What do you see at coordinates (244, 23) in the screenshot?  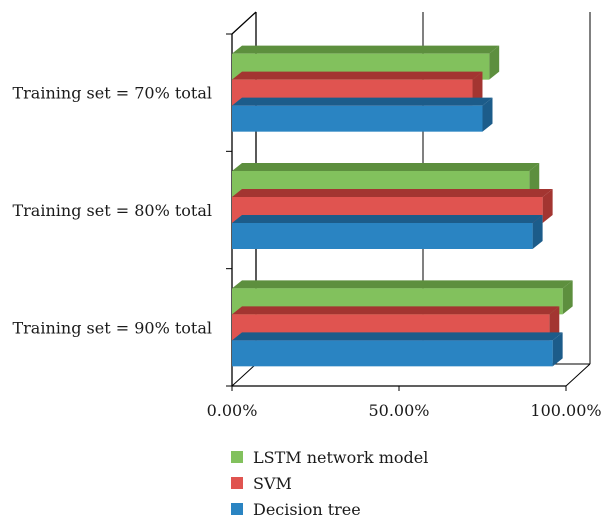 I see `wall-top-edge` at bounding box center [244, 23].